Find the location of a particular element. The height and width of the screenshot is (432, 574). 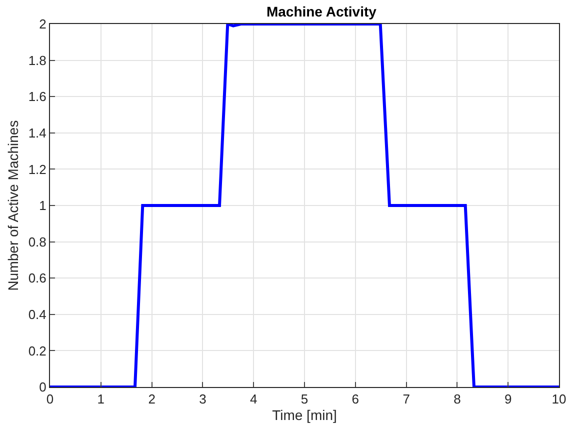

y-tick-label: 0.8 is located at coordinates (37, 242).